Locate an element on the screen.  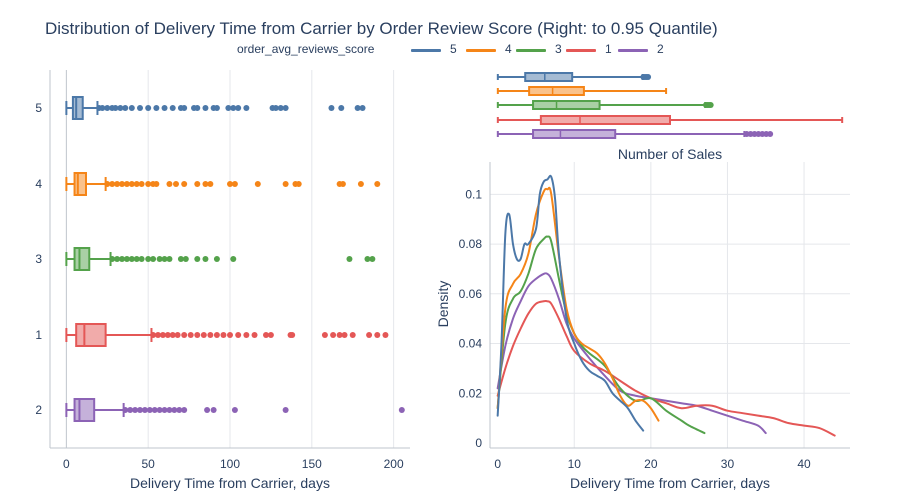
legend-label-5: 5 is located at coordinates (453, 49).